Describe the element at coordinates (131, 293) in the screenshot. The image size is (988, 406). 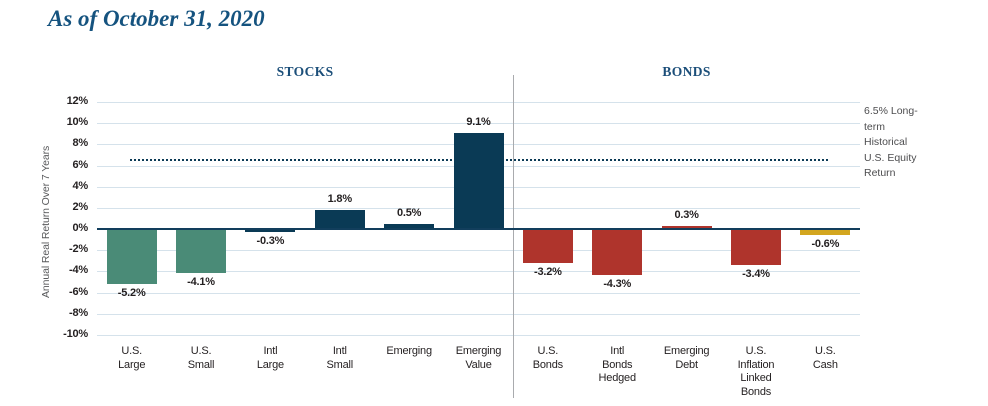
I see `bar-value-label: -5.2%` at that location.